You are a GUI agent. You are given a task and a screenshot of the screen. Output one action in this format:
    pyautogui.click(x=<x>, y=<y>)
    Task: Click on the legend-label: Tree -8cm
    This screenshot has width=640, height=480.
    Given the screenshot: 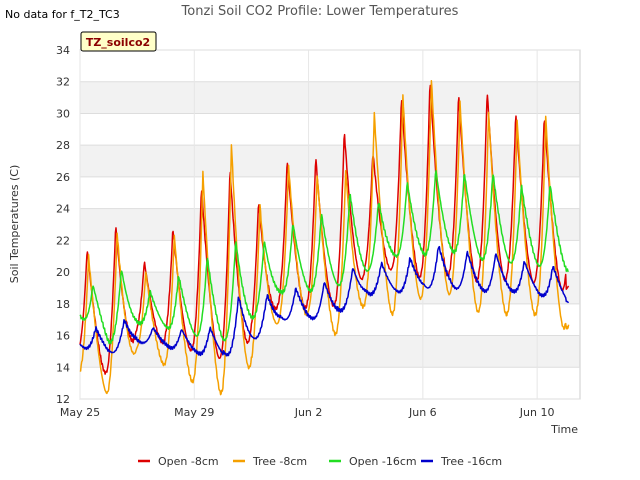 What is the action you would take?
    pyautogui.click(x=279, y=461)
    